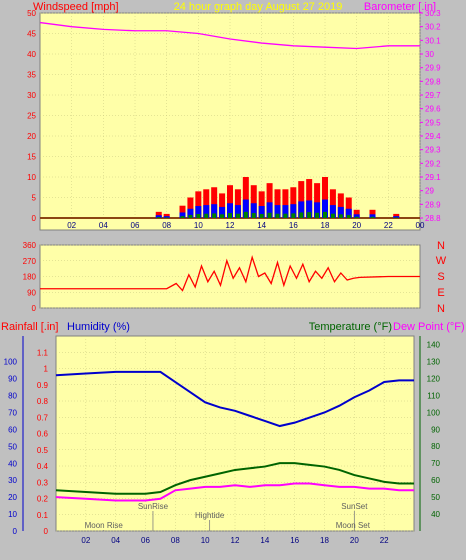 This screenshot has height=560, width=466. What do you see at coordinates (261, 225) in the screenshot?
I see `wind-x-tick-label: 14` at bounding box center [261, 225].